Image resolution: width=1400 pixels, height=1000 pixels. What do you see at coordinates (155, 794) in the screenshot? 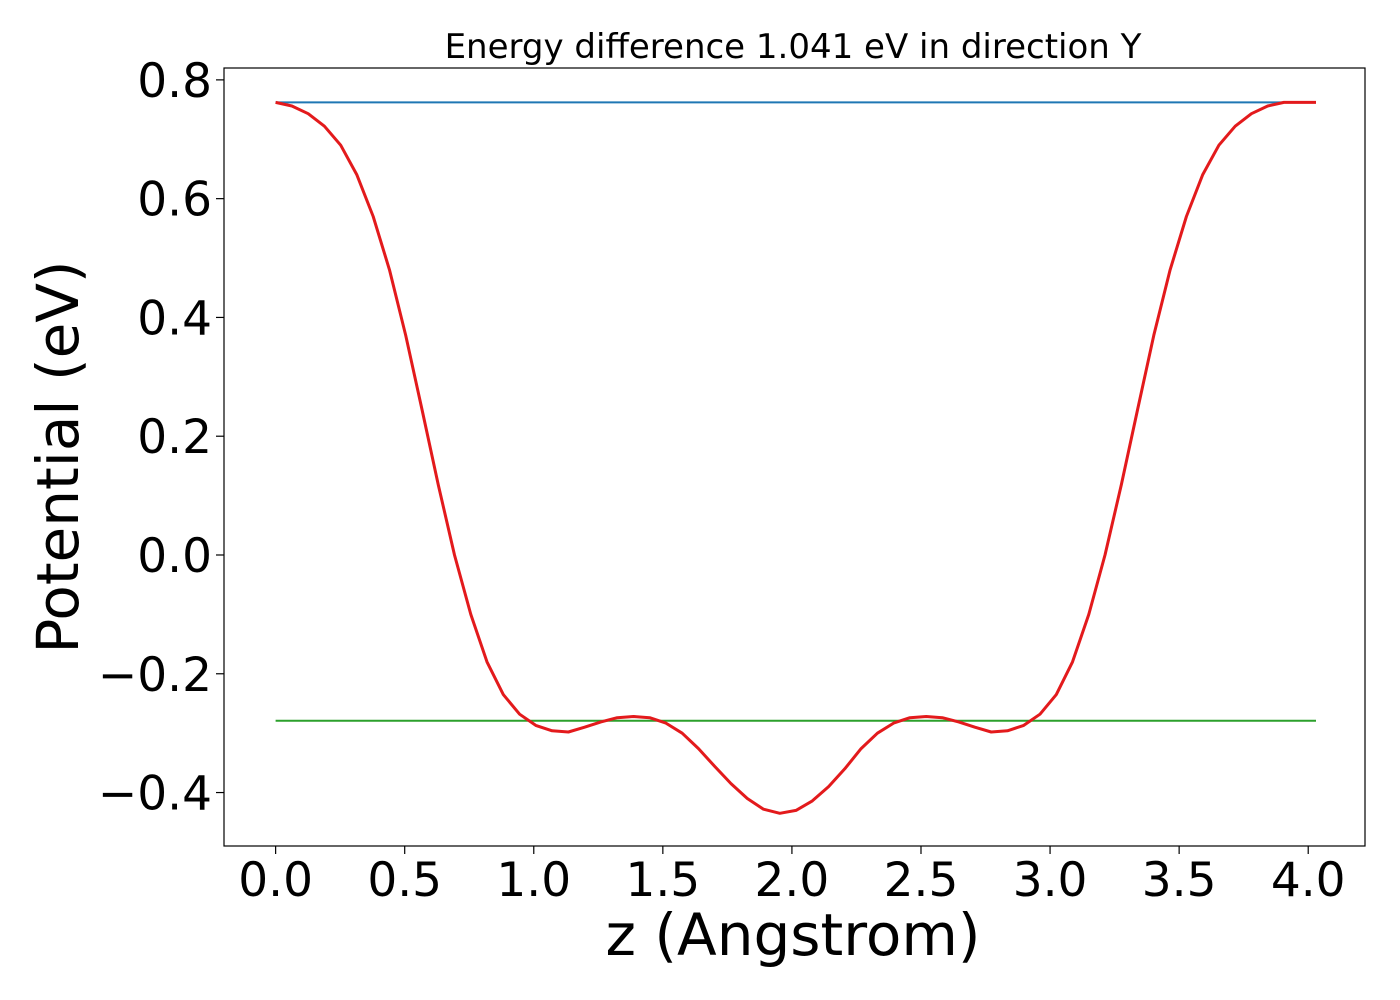
I see `y-tick-label: −0.4` at bounding box center [155, 794].